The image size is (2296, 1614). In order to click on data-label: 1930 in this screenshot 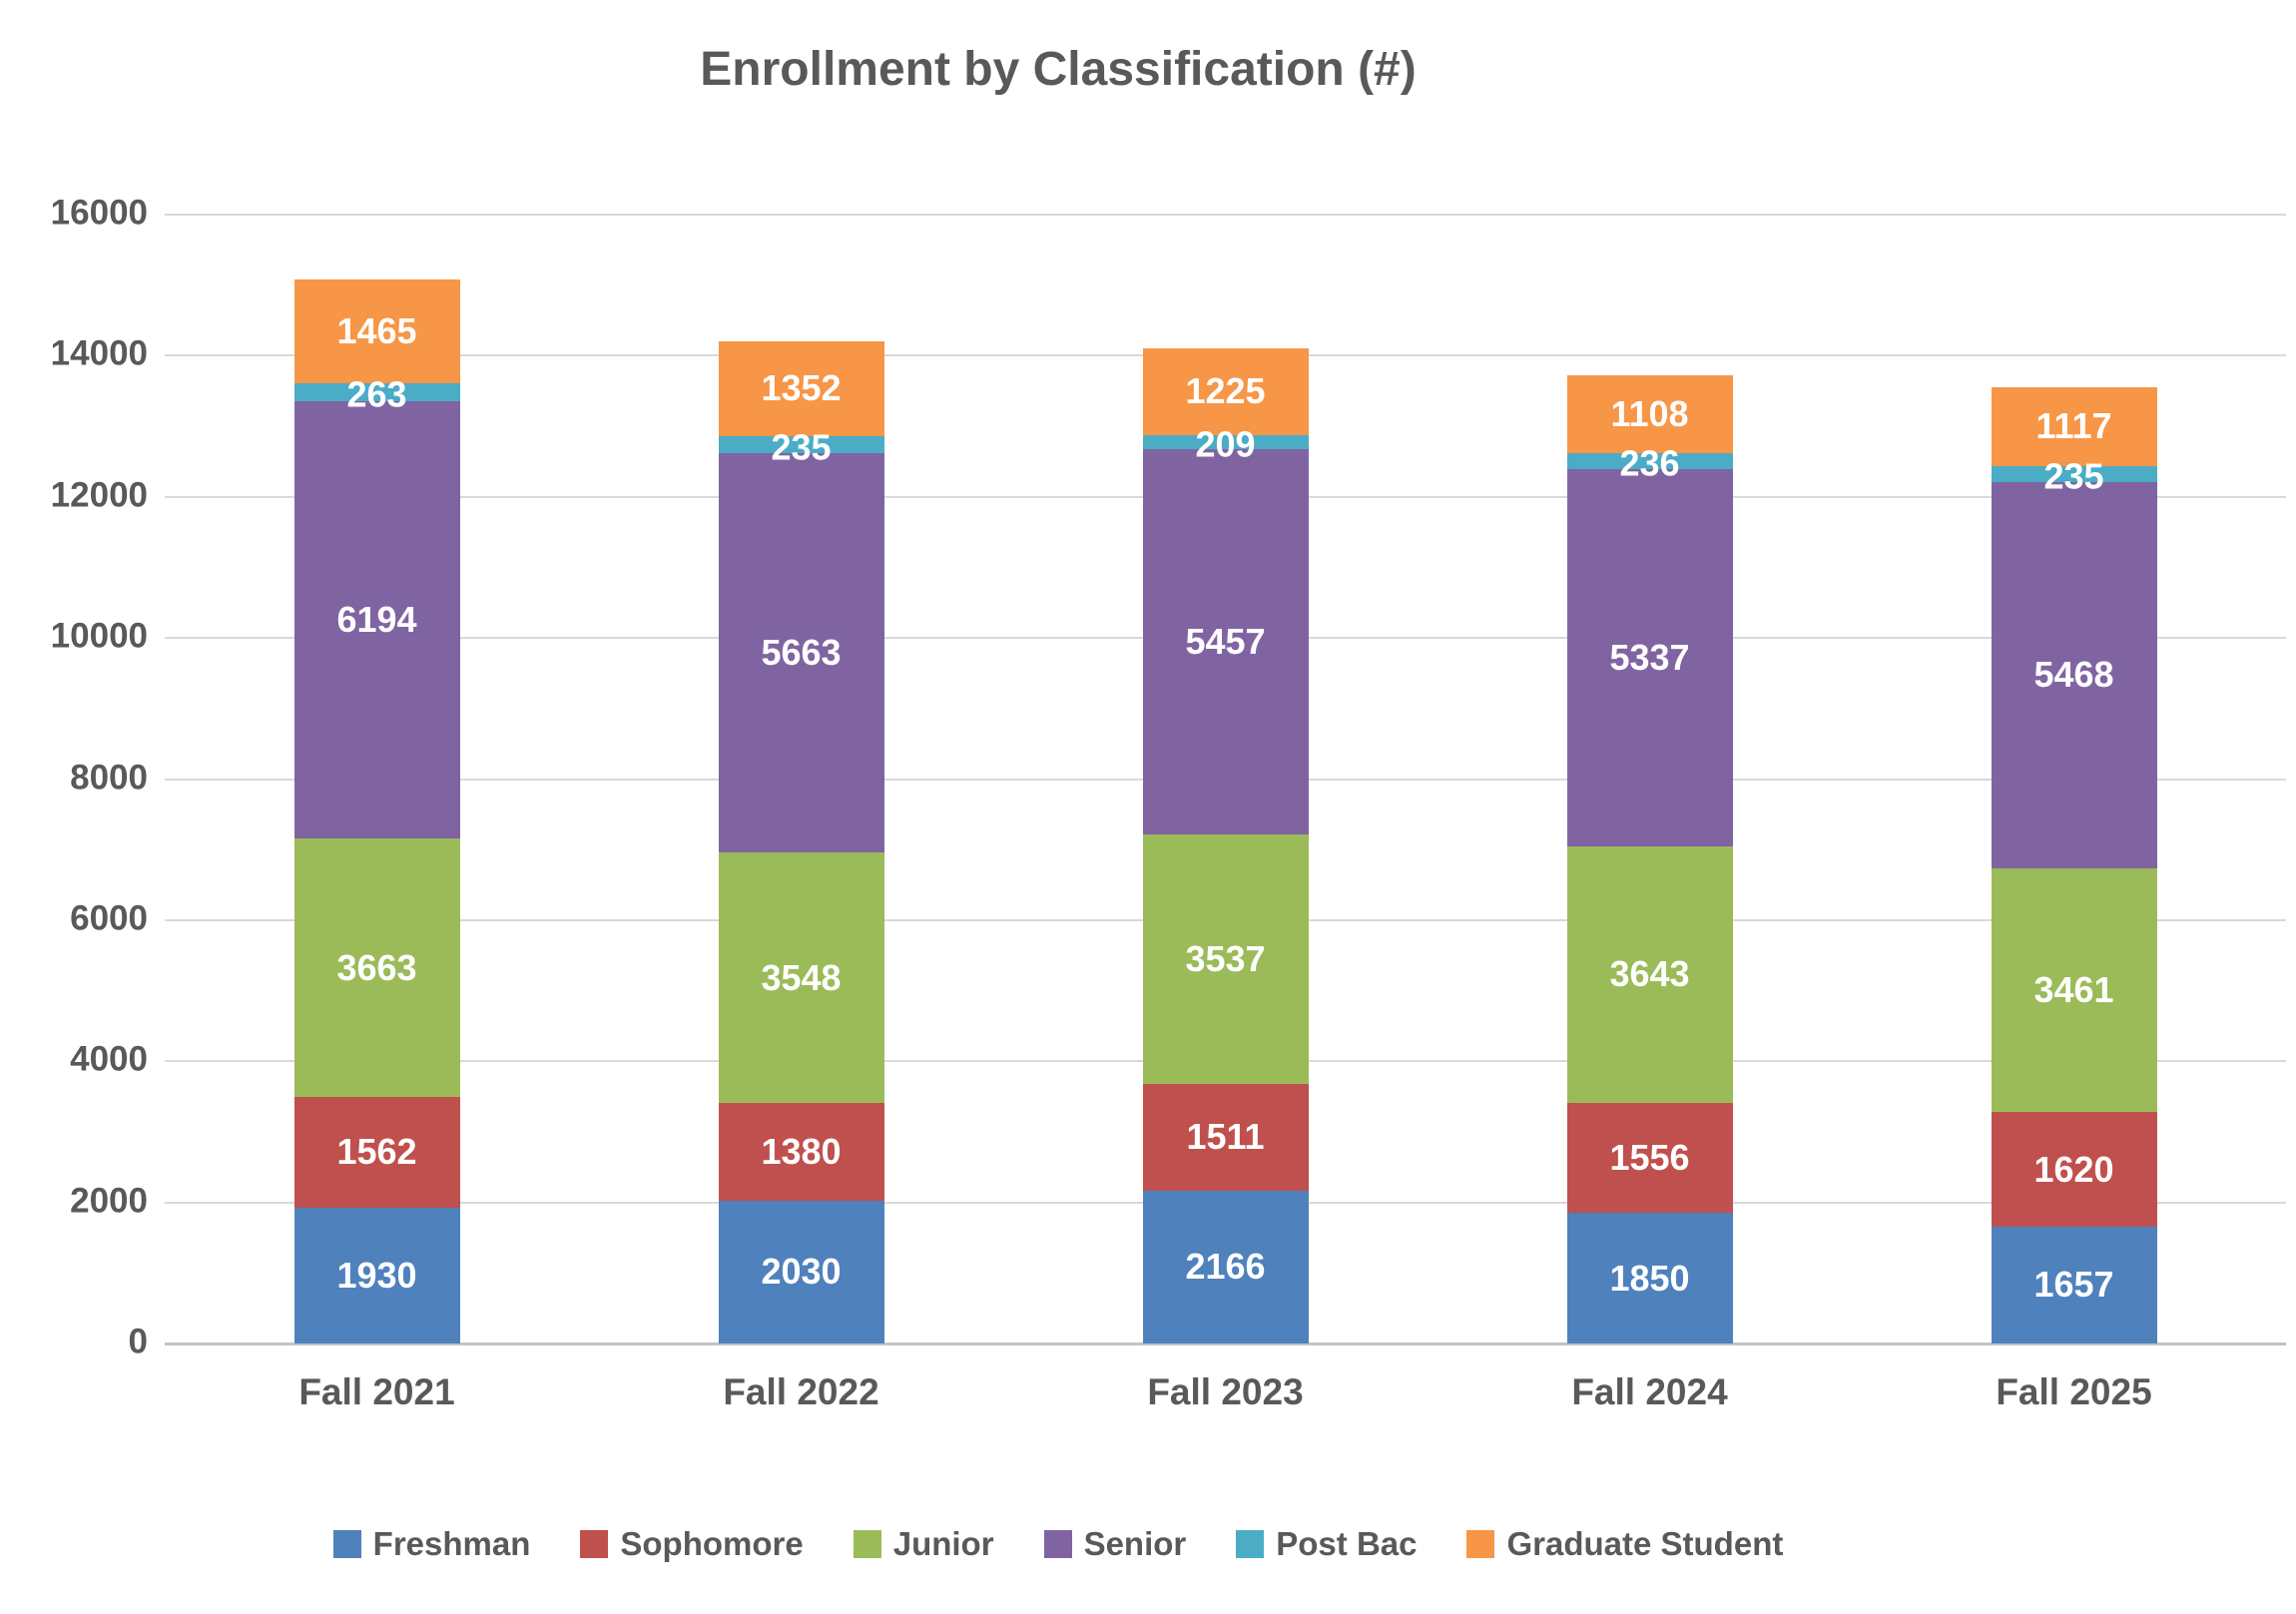, I will do `click(377, 1275)`.